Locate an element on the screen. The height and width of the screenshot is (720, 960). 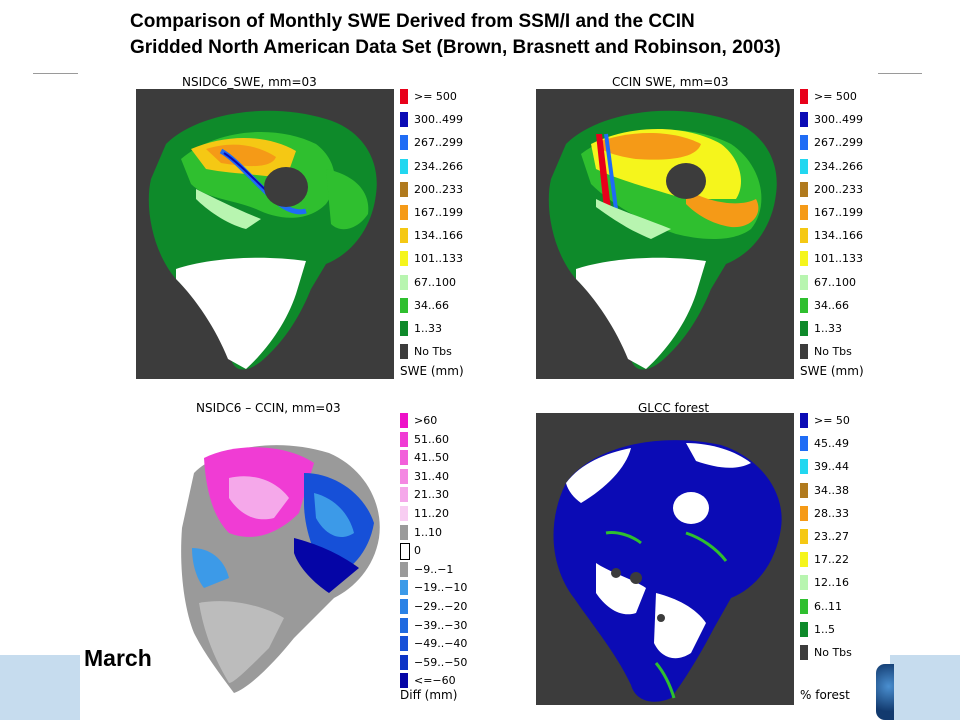
ccin-legend-label: No Tbs is located at coordinates (833, 352).